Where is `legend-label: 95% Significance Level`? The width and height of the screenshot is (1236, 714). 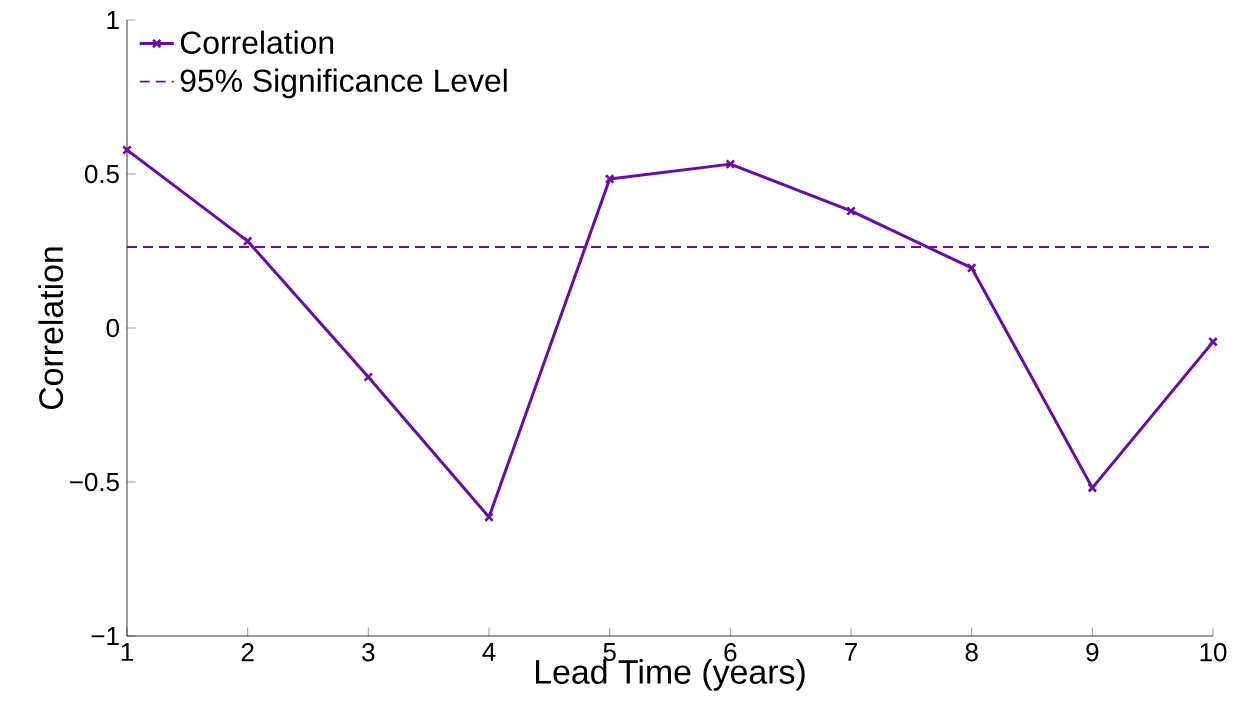 legend-label: 95% Significance Level is located at coordinates (343, 83).